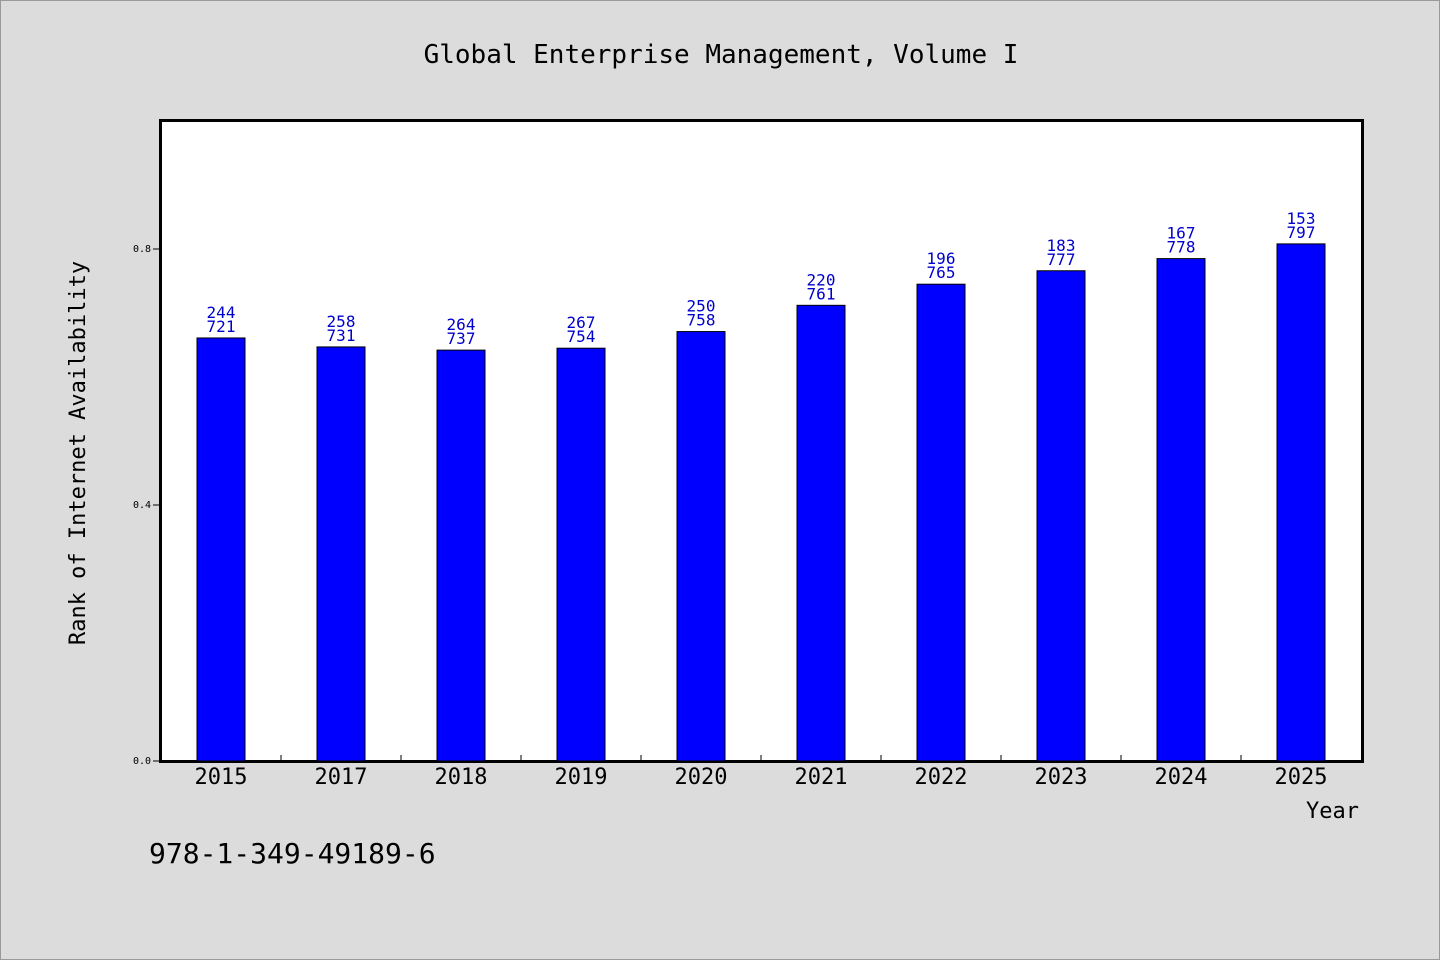  Describe the element at coordinates (142, 249) in the screenshot. I see `y-tick-label: 0.8` at that location.